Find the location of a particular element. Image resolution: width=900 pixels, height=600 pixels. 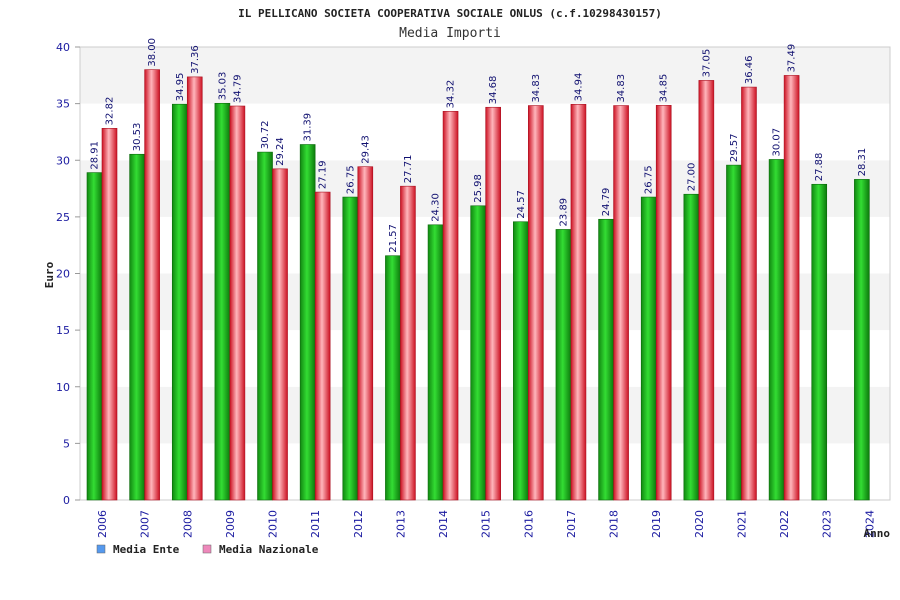

data-label: 24.30 is located at coordinates (436, 207).